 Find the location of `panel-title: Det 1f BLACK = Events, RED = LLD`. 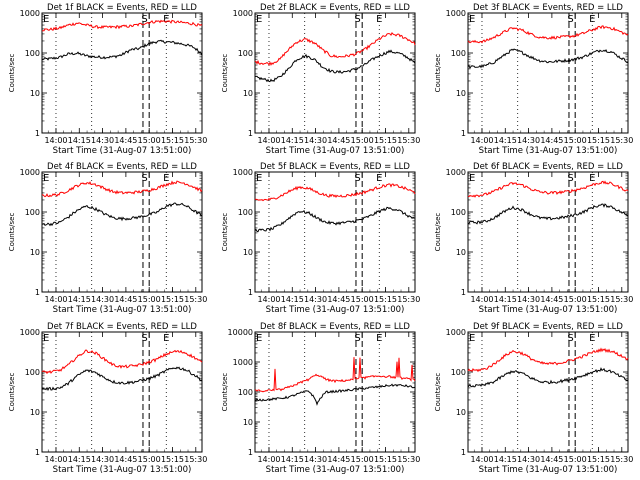

panel-title: Det 1f BLACK = Events, RED = LLD is located at coordinates (122, 8).